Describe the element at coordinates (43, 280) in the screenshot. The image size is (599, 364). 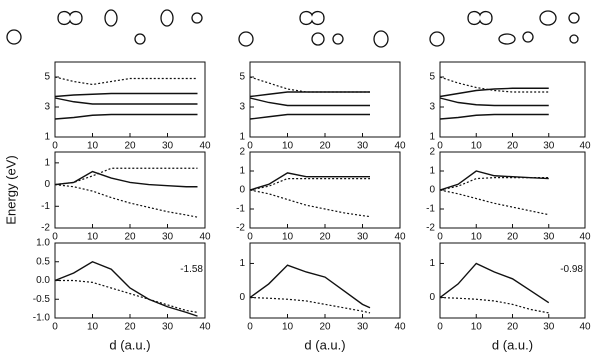
I see `y-tick-label: 0.0` at that location.